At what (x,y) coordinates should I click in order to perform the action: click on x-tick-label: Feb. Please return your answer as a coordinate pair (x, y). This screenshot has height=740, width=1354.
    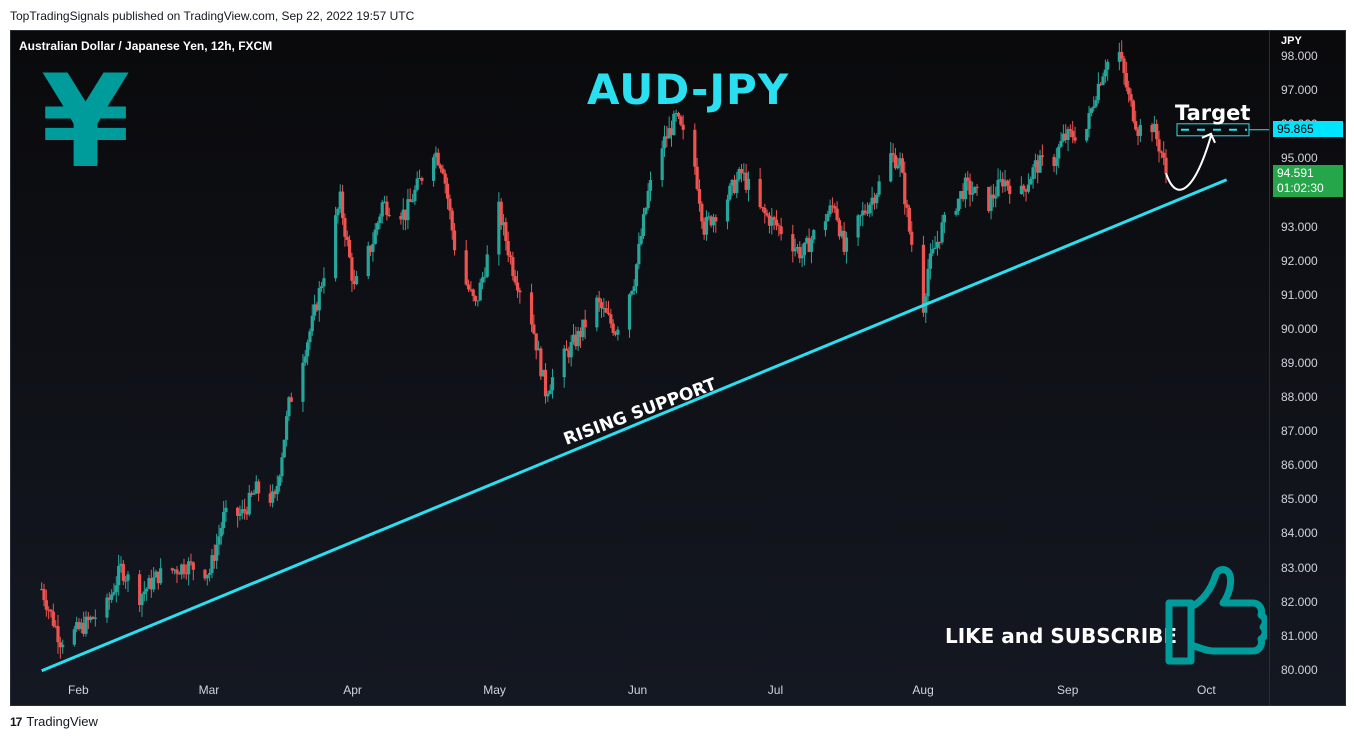
    Looking at the image, I should click on (78, 690).